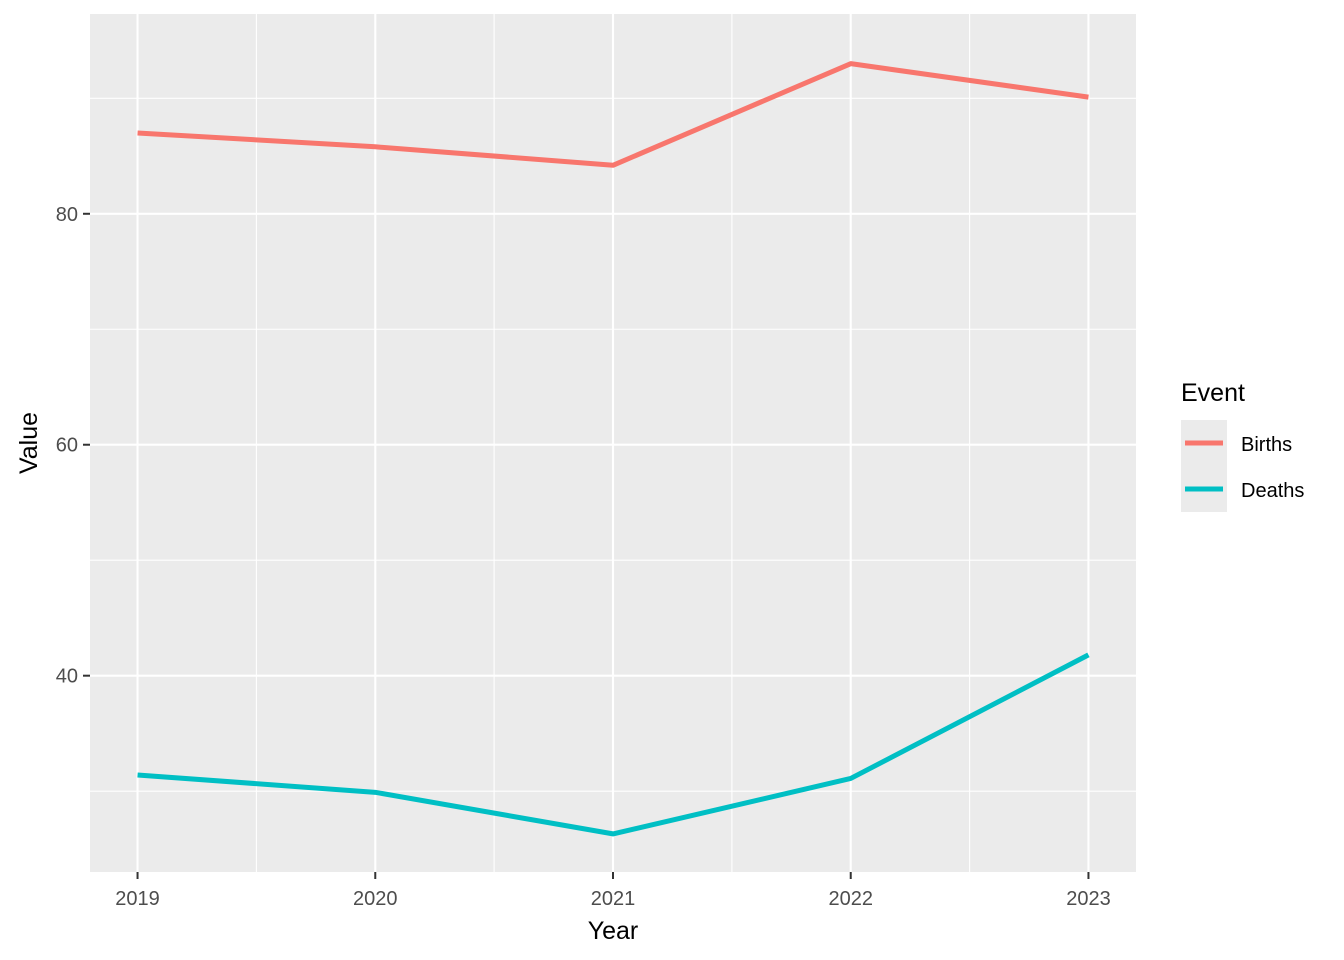 The image size is (1344, 960). I want to click on x-tick-label: 2023, so click(1088, 899).